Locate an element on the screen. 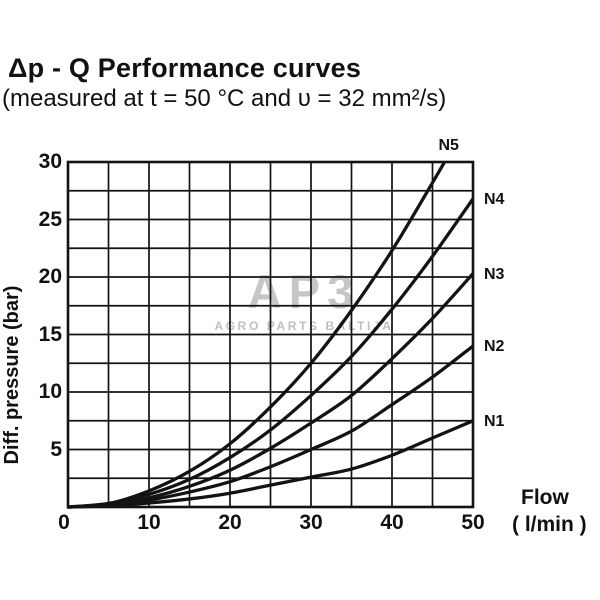 This screenshot has width=600, height=600. y-tick-label: 30 is located at coordinates (50, 161).